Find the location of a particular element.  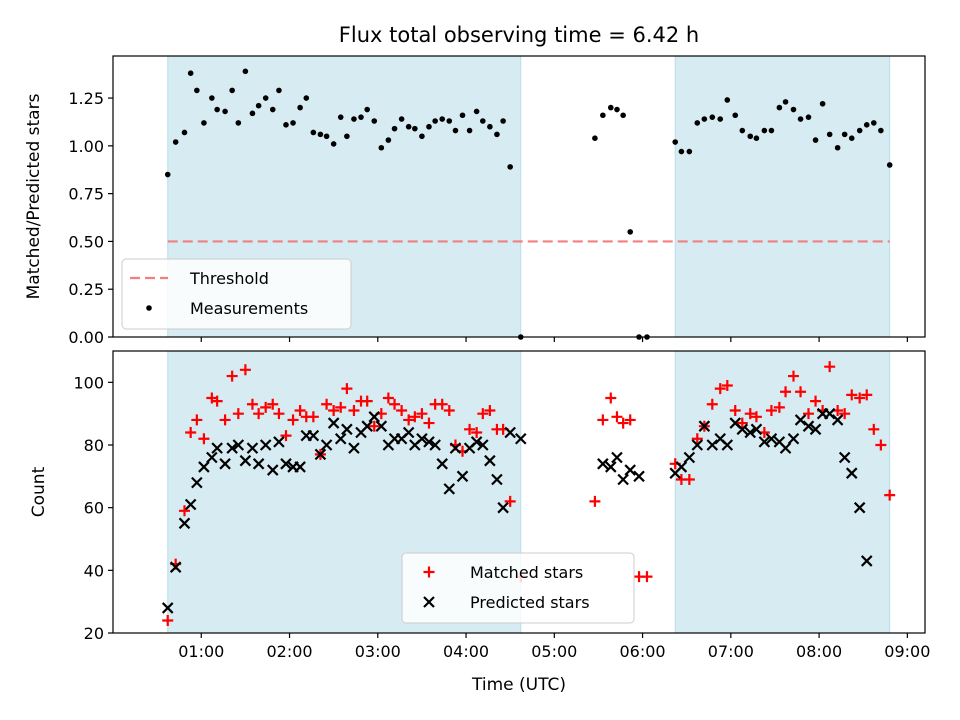

y-tick-label: 0.25 is located at coordinates (86, 289).